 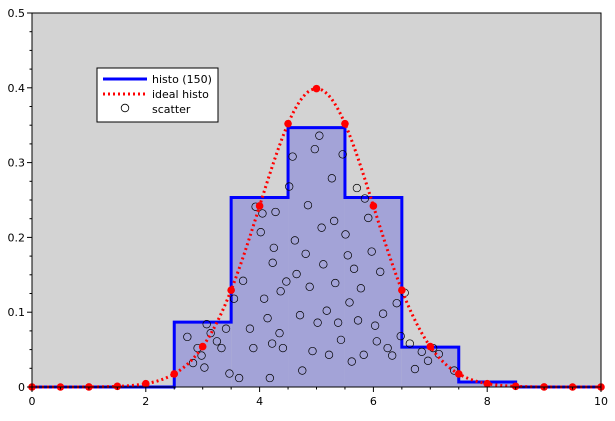 What do you see at coordinates (259, 401) in the screenshot?
I see `x-tick-label-2: 4` at bounding box center [259, 401].